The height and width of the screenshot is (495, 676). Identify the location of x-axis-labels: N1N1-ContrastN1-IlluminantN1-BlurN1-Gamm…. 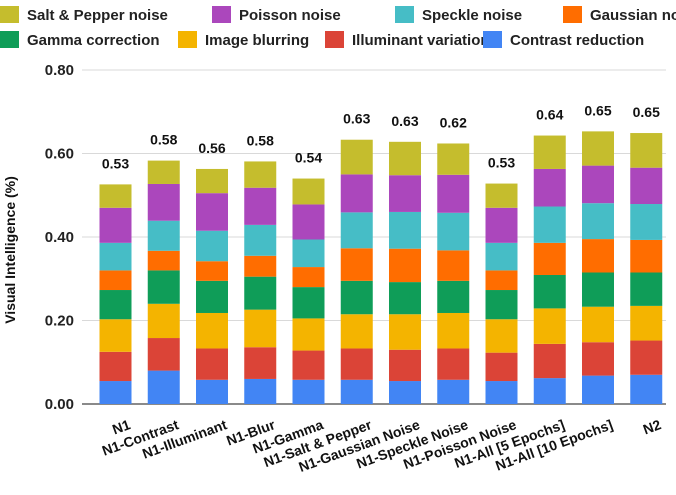
(381, 445).